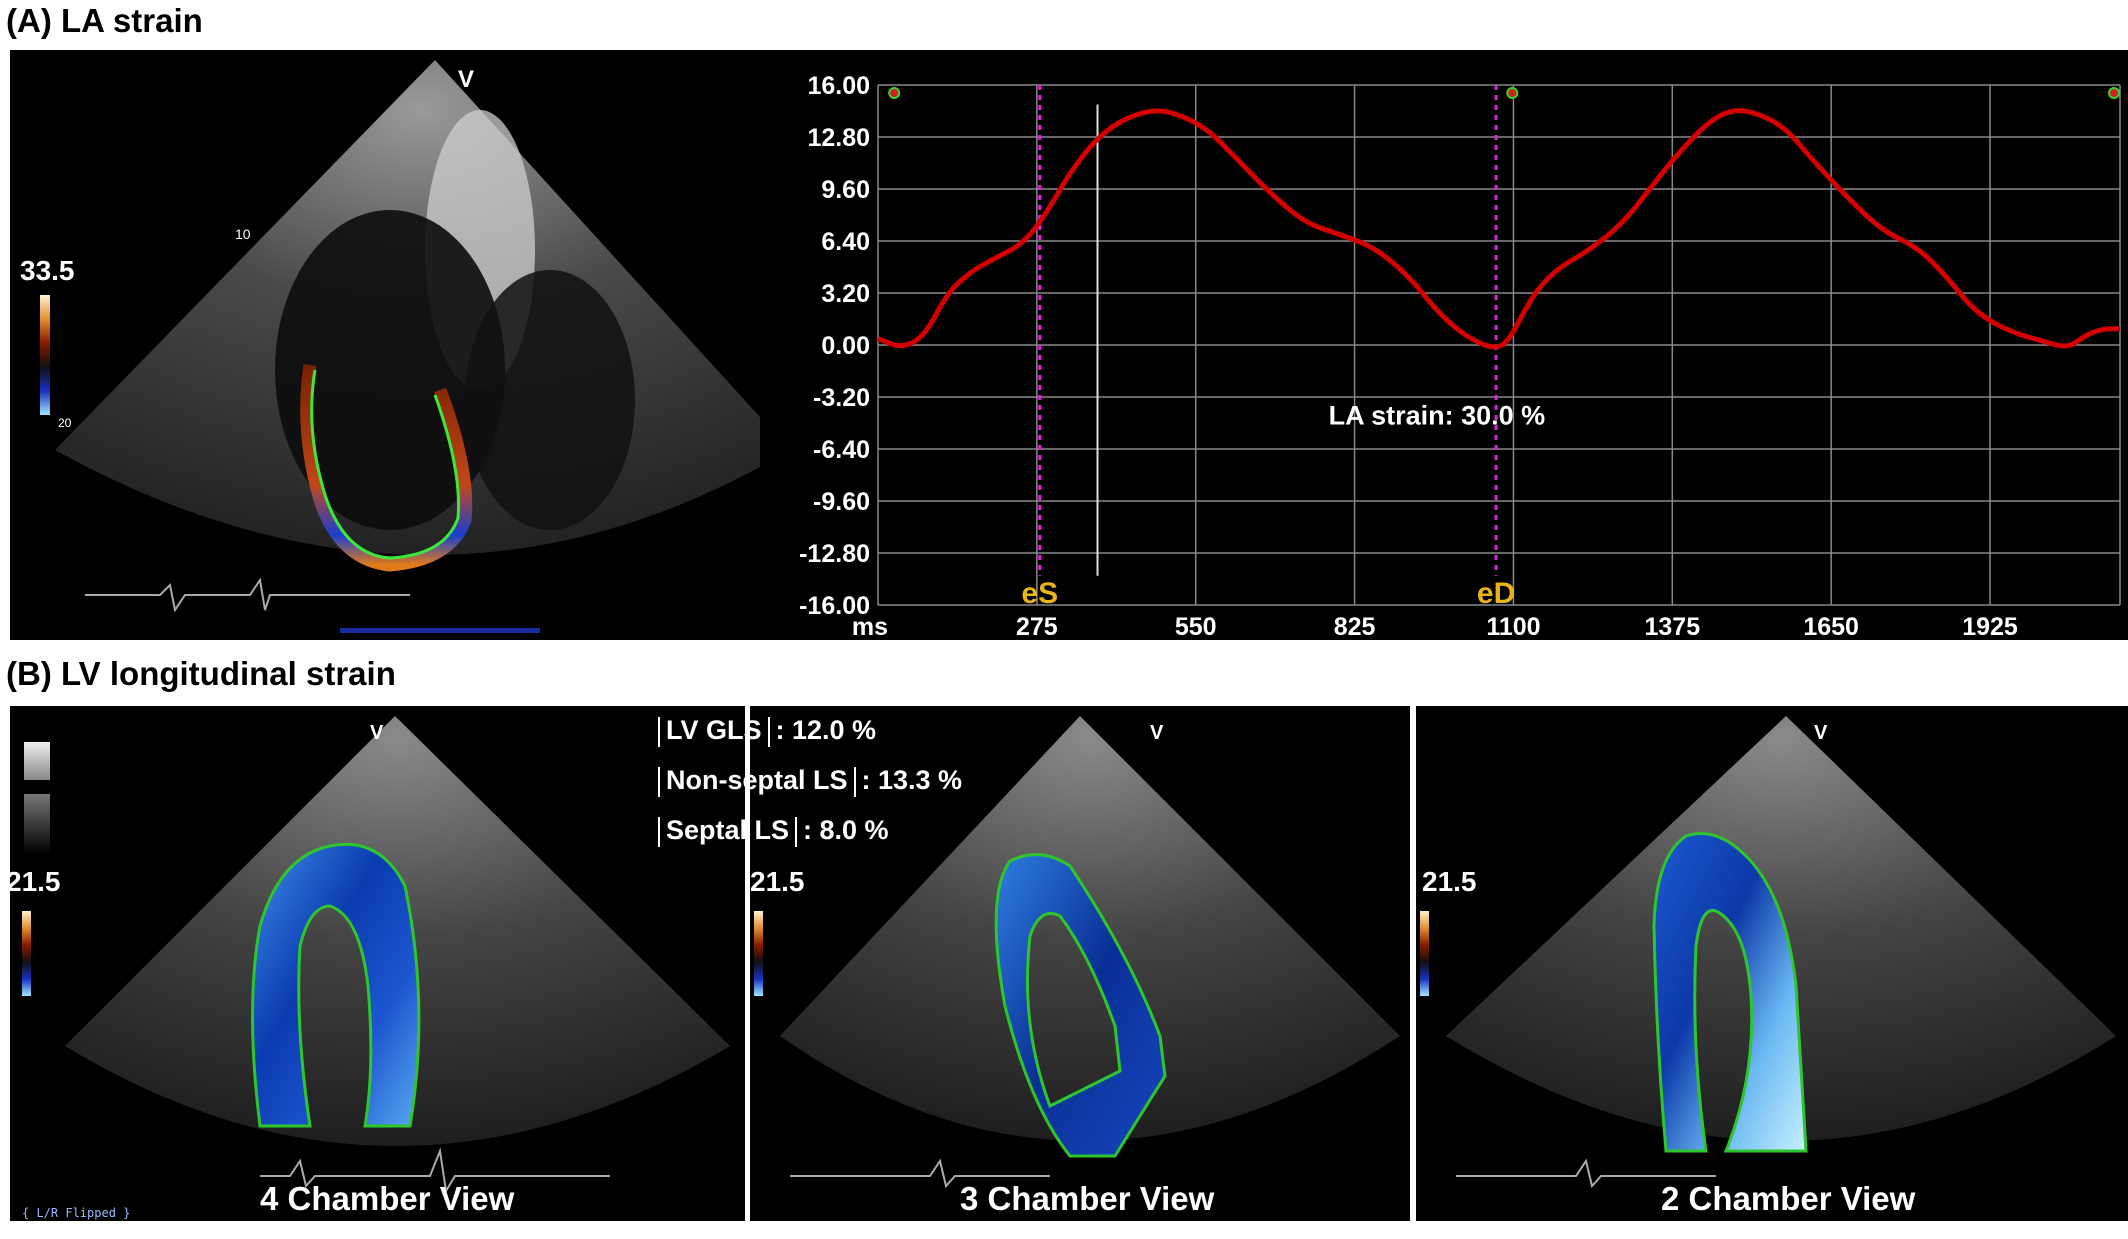 The image size is (2128, 1239). I want to click on x-axis-label: ms, so click(870, 626).